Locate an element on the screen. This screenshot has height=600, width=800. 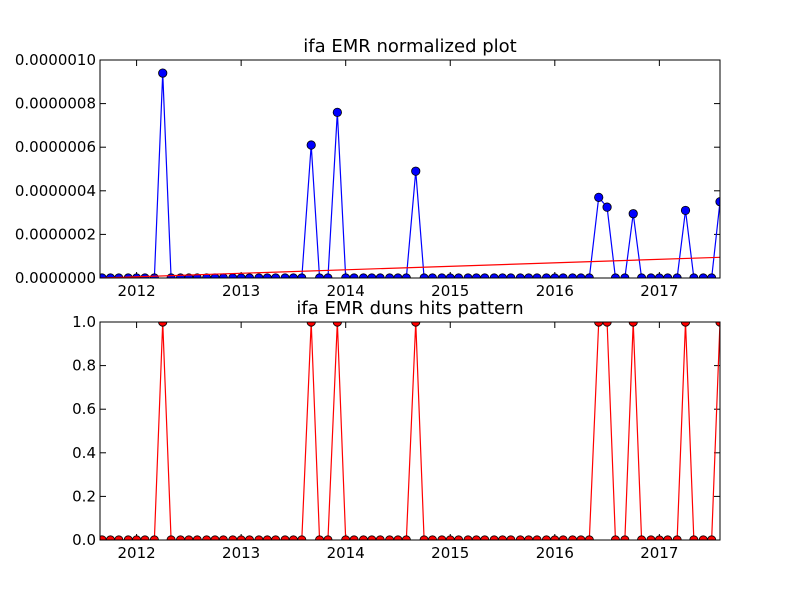
y-tick-label: 0.8 is located at coordinates (84, 366).